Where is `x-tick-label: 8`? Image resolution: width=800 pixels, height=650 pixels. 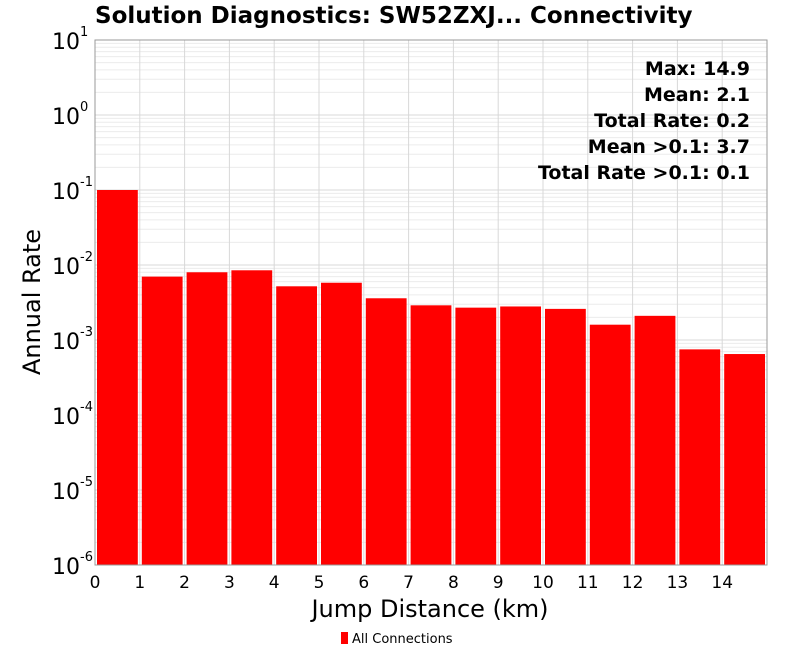
x-tick-label: 8 is located at coordinates (453, 583).